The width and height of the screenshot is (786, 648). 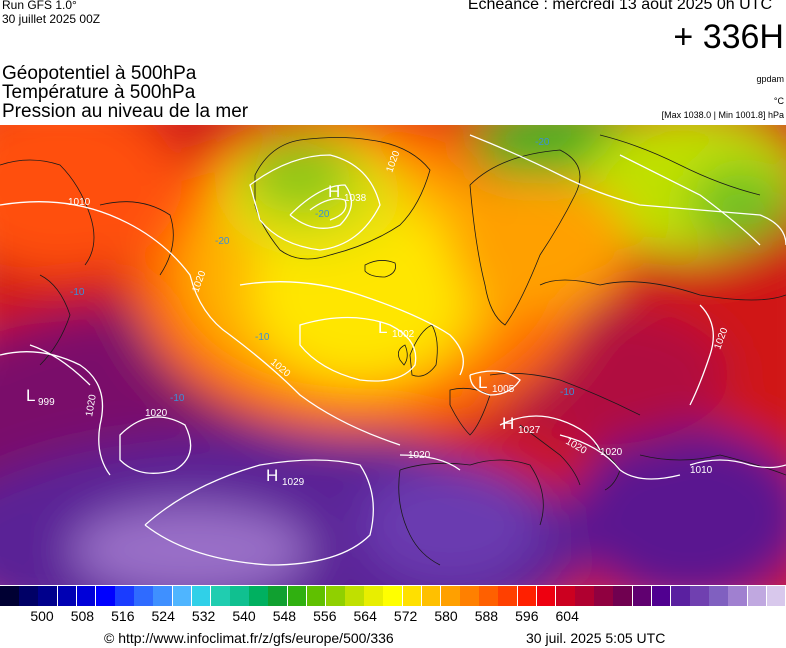 I want to click on color-scale, so click(x=393, y=596).